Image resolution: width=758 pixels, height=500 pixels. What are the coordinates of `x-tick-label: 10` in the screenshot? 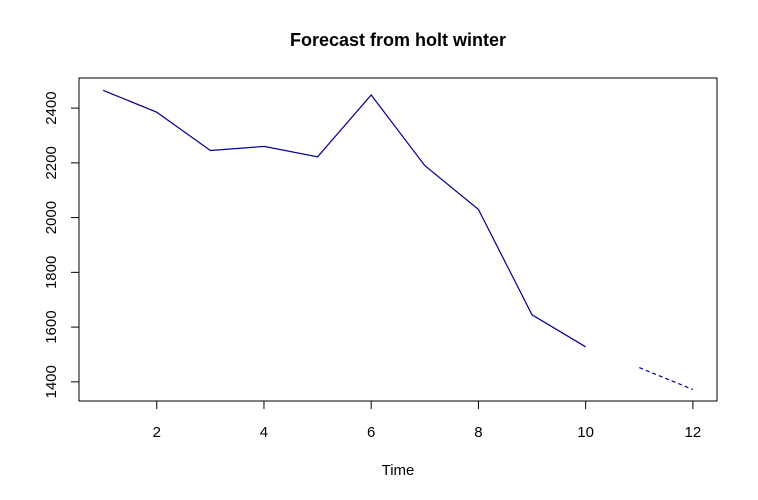 It's located at (585, 432).